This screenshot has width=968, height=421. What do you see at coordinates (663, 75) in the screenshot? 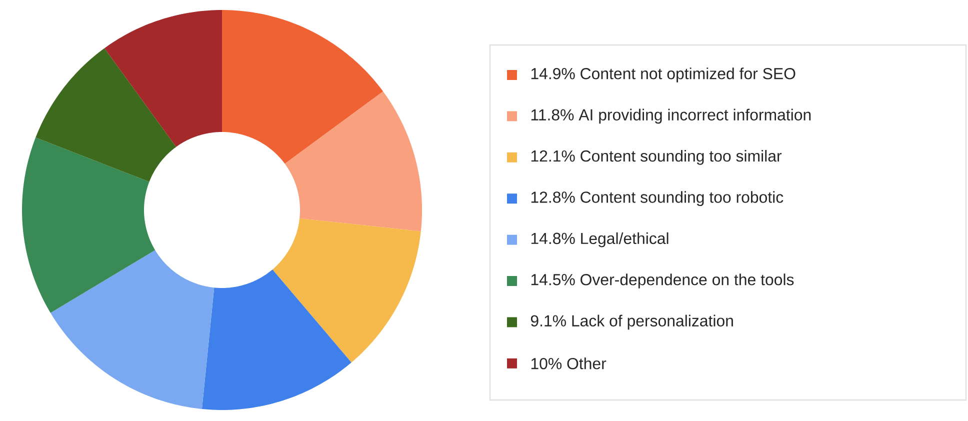
I see `legend-label: 14.9% Content not optimized for SEO` at bounding box center [663, 75].